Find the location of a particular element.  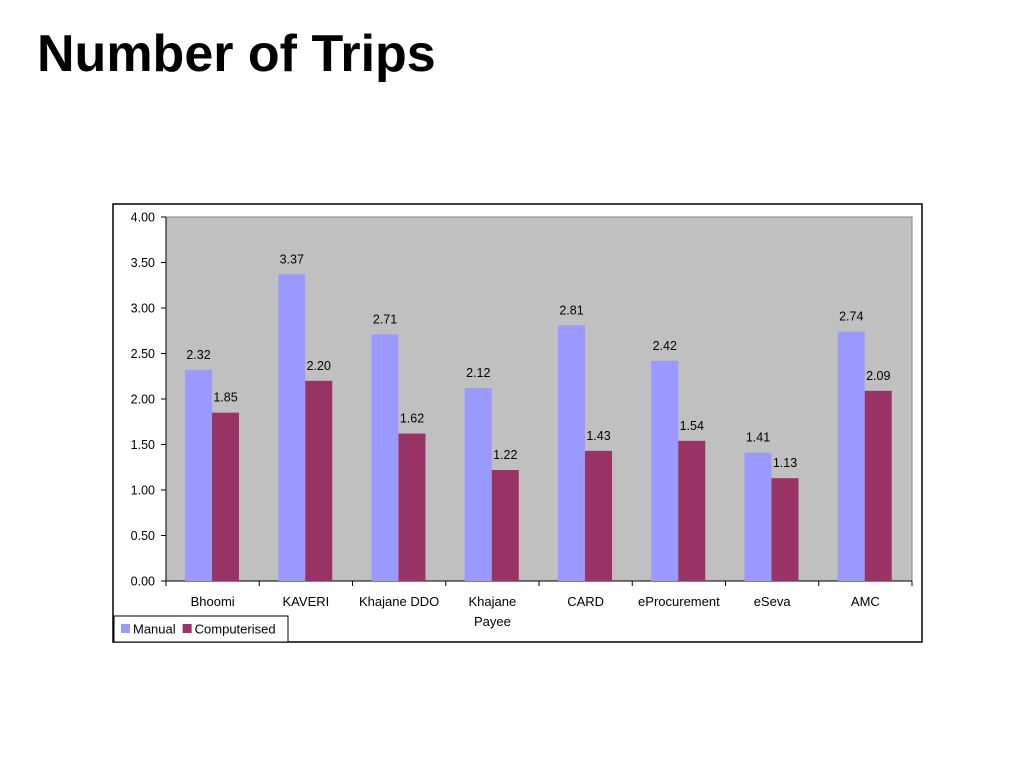

data-label: 2.74 is located at coordinates (851, 317).